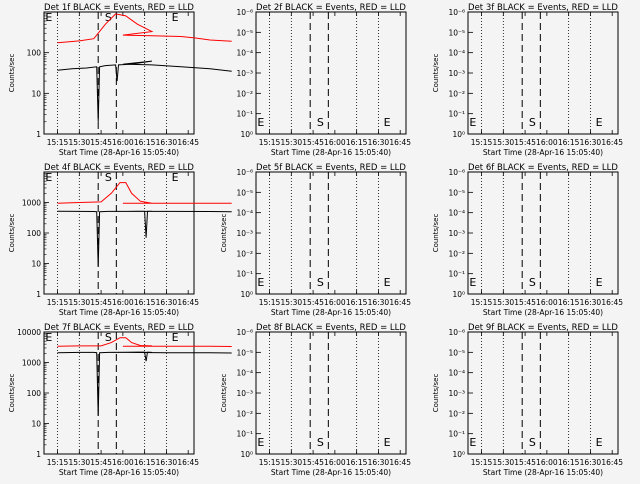 The width and height of the screenshot is (640, 484). What do you see at coordinates (543, 328) in the screenshot?
I see `plot-title: Det 9f BLACK = Events, RED = LLD` at bounding box center [543, 328].